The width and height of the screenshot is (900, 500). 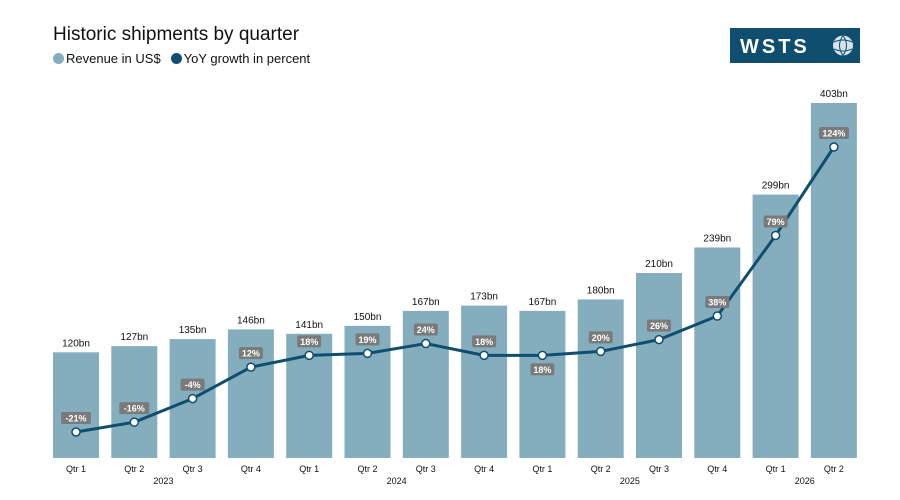 I want to click on legend-label-revenue: Revenue in US$, so click(x=113, y=58).